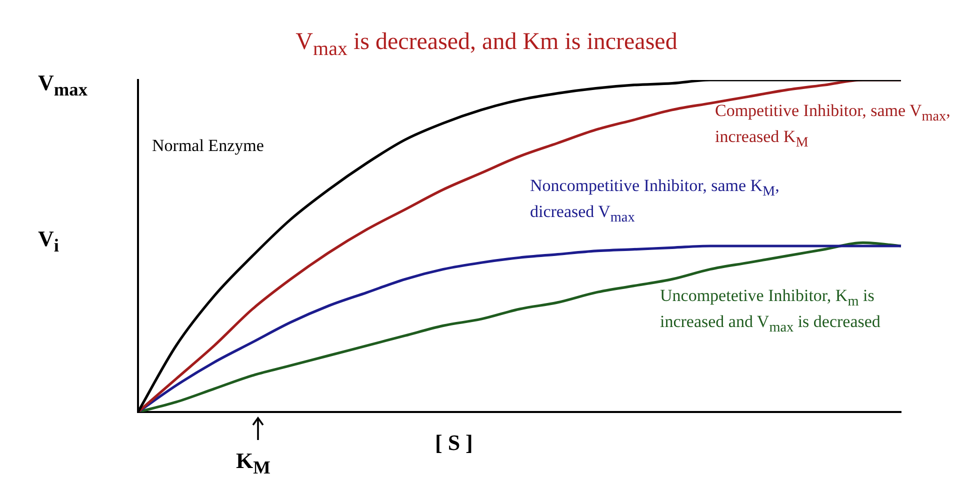 The width and height of the screenshot is (973, 486). I want to click on text: Noncompetitive Inhibitor, same K$_{M}$, dicreased V$_{max}$, so click(655, 201).